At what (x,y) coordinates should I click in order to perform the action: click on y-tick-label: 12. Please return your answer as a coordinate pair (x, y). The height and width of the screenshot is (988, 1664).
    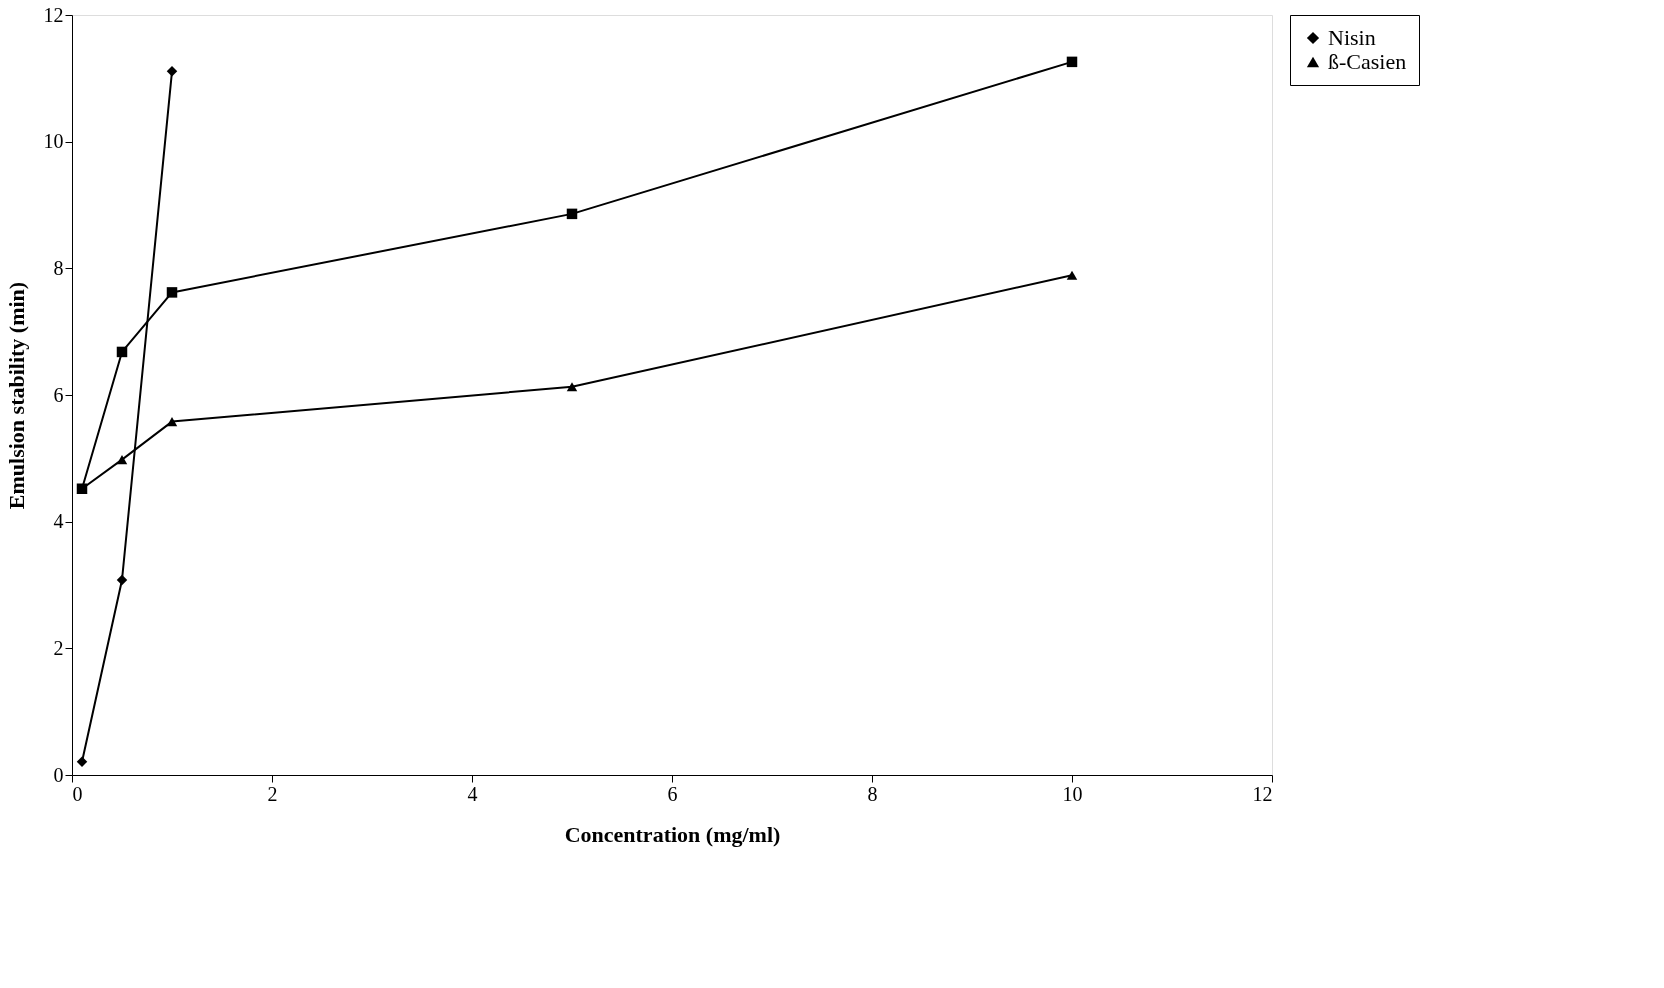
    Looking at the image, I should click on (53, 14).